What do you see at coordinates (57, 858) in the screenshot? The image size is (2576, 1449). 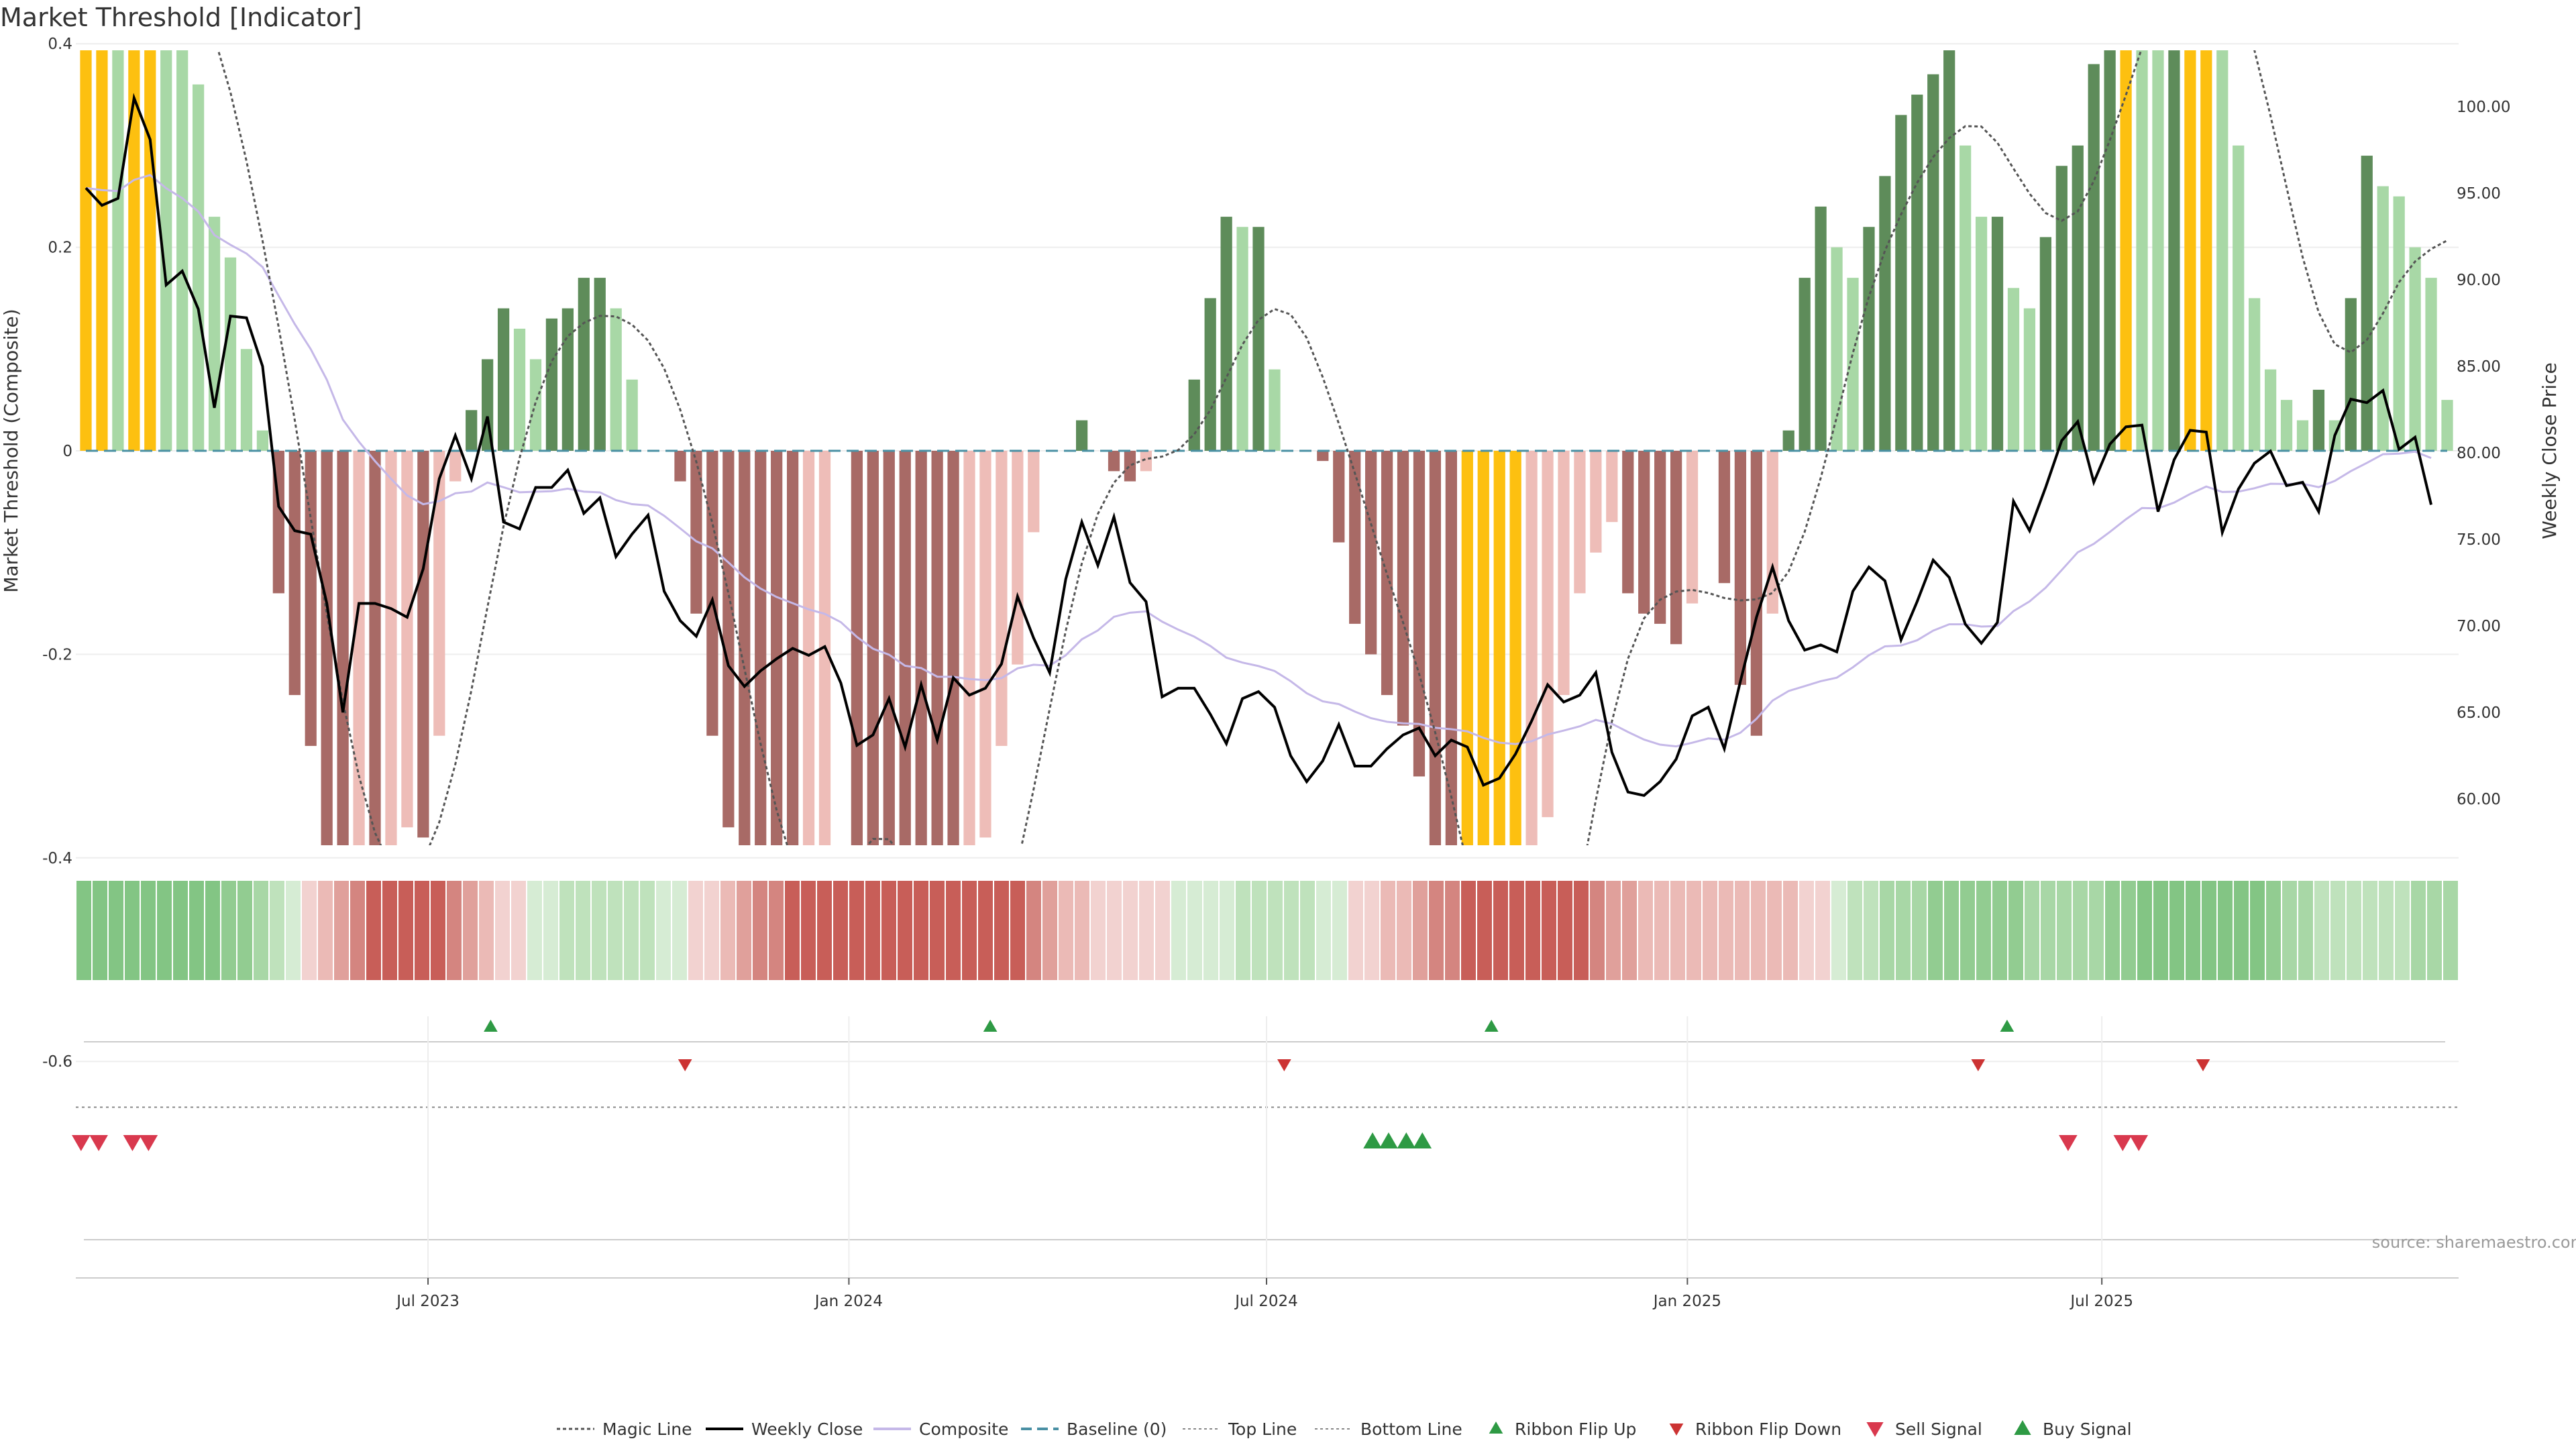 I see `left-tick-label: -0.4` at bounding box center [57, 858].